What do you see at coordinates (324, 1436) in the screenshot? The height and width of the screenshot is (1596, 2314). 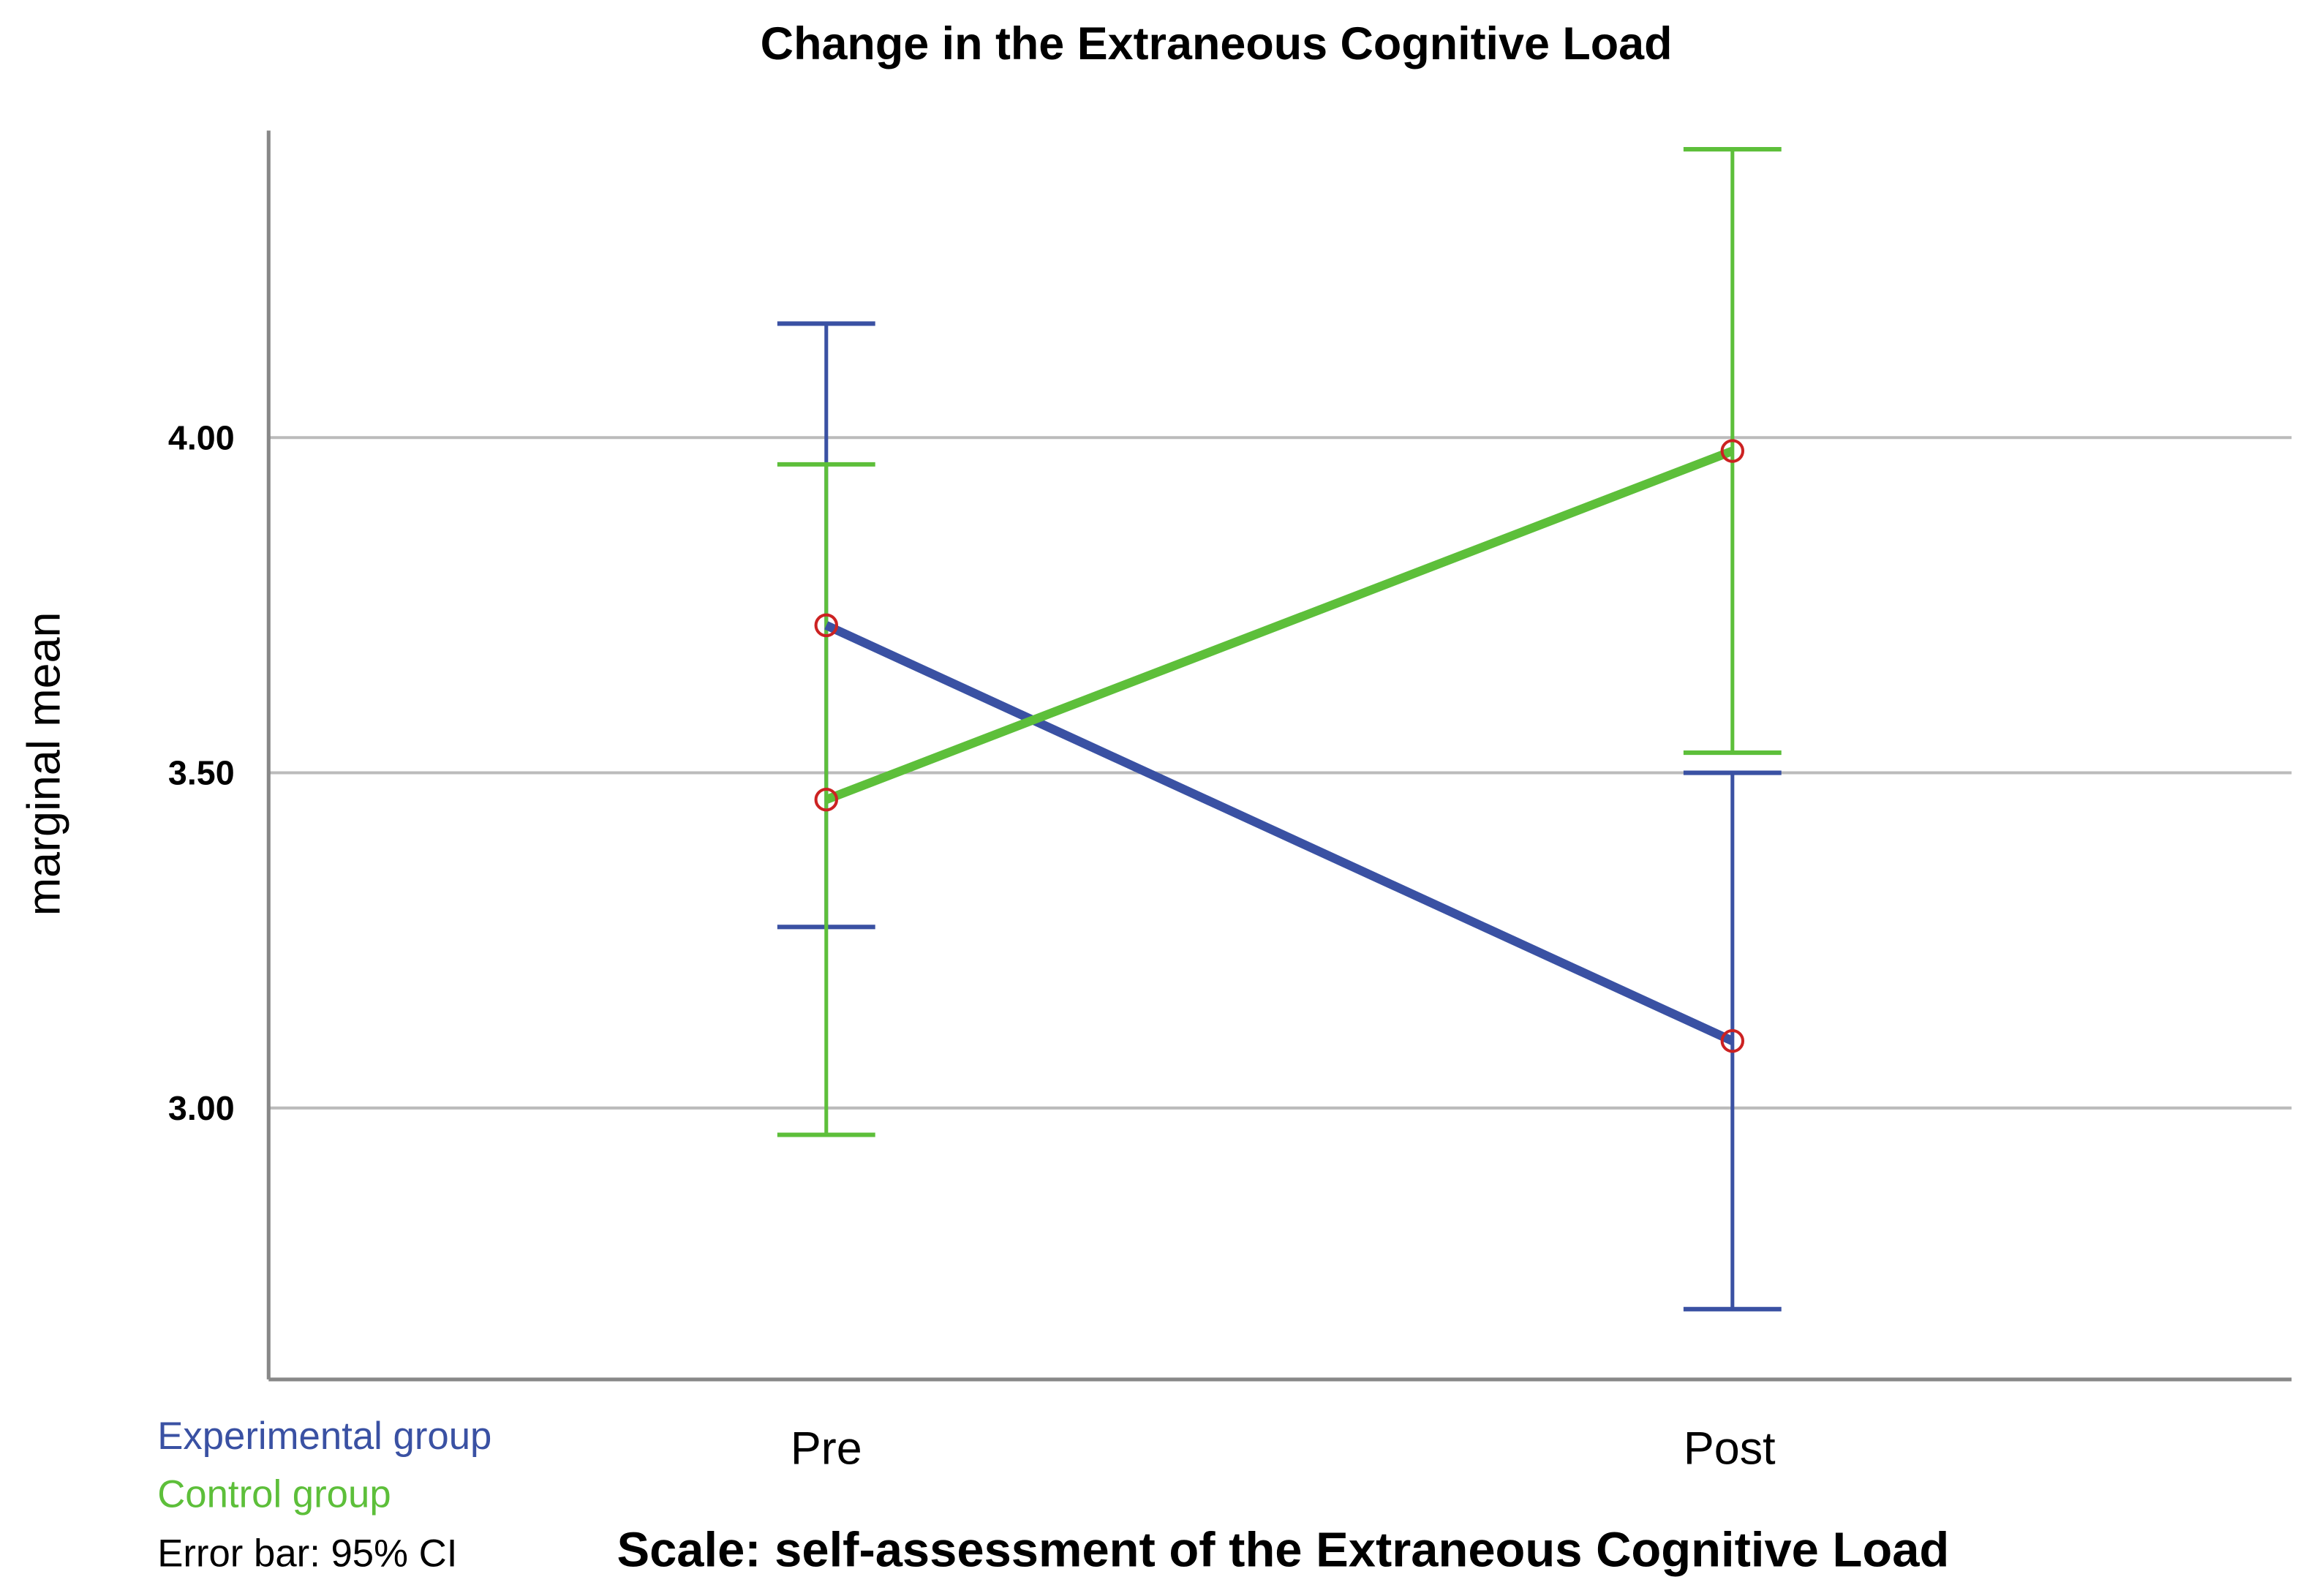 I see `legend-experimental: Experimental group` at bounding box center [324, 1436].